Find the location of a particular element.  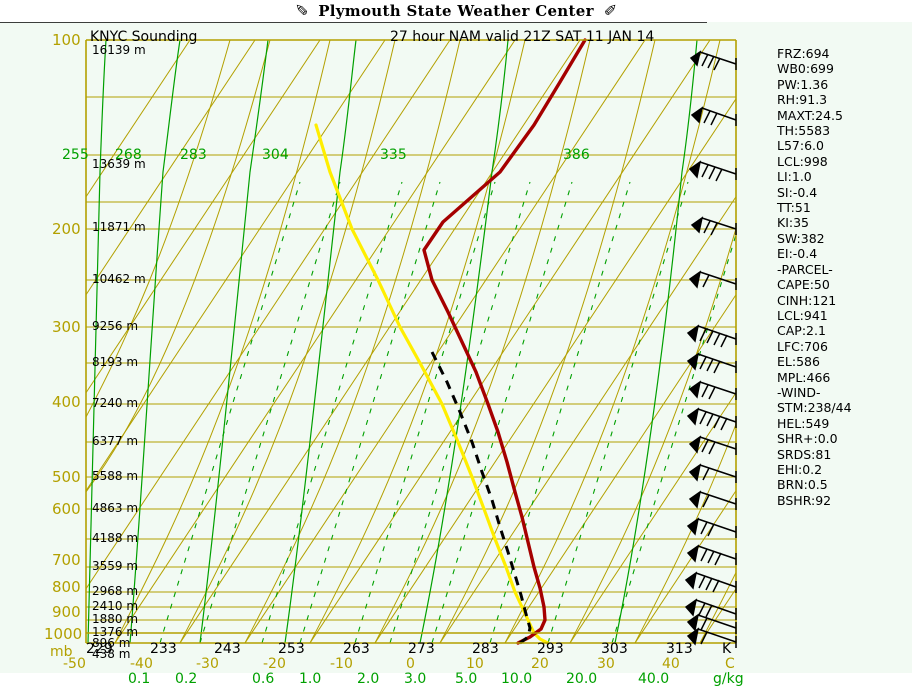

pressure-tick-200: 200 is located at coordinates (66, 229).